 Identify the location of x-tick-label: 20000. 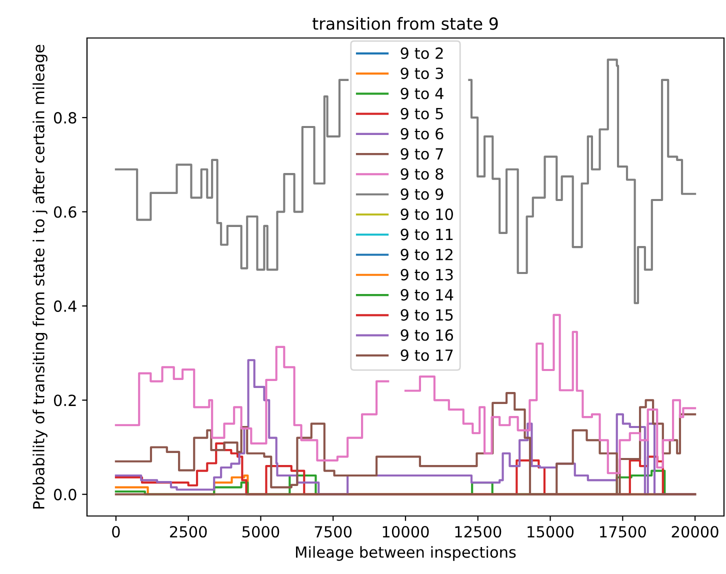
(695, 532).